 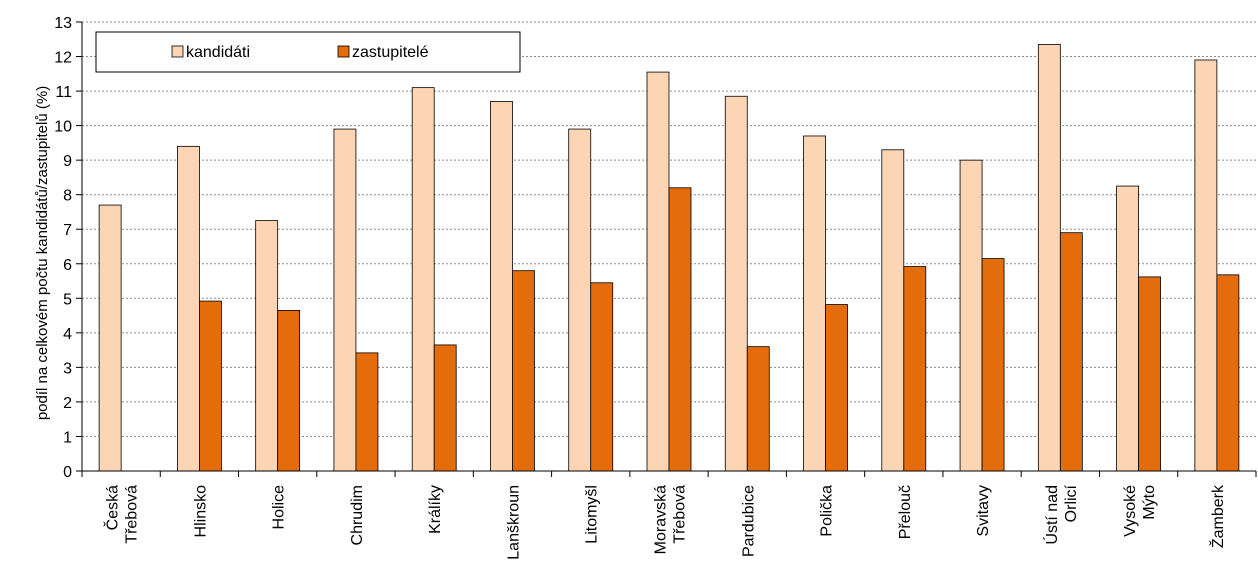 I want to click on x-tick-label-line: Králíky, so click(x=435, y=509).